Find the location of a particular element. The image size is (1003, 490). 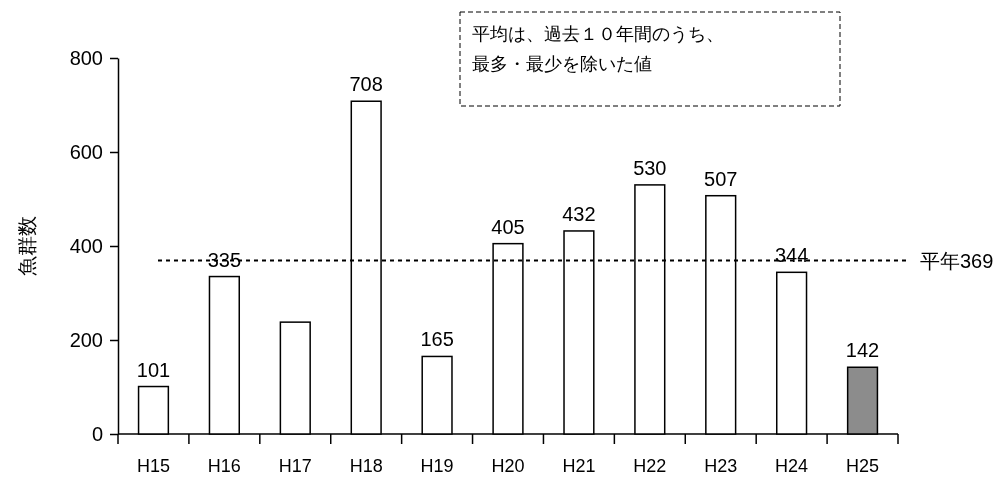

x-tick-label: H25 is located at coordinates (863, 466).